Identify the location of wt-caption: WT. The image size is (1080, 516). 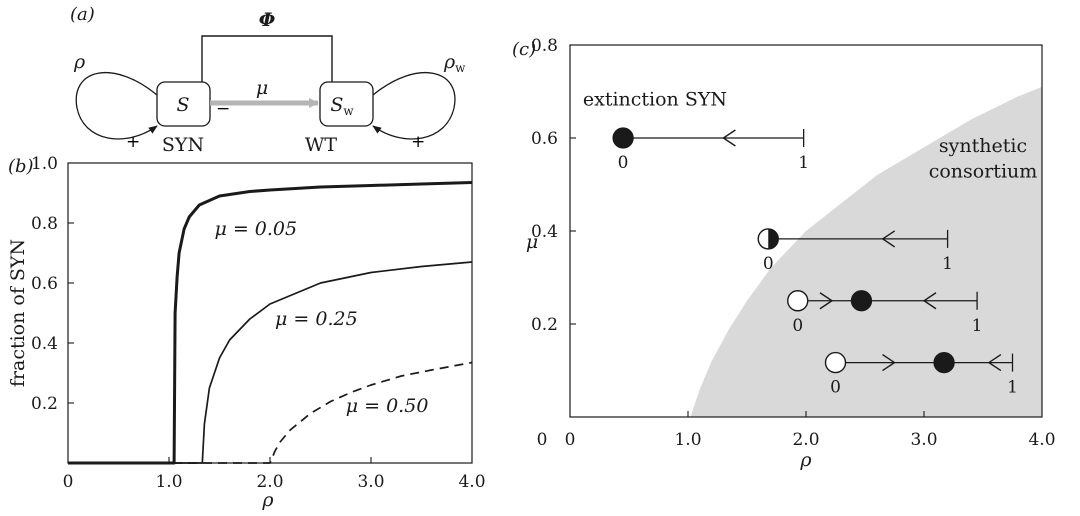
(321, 145).